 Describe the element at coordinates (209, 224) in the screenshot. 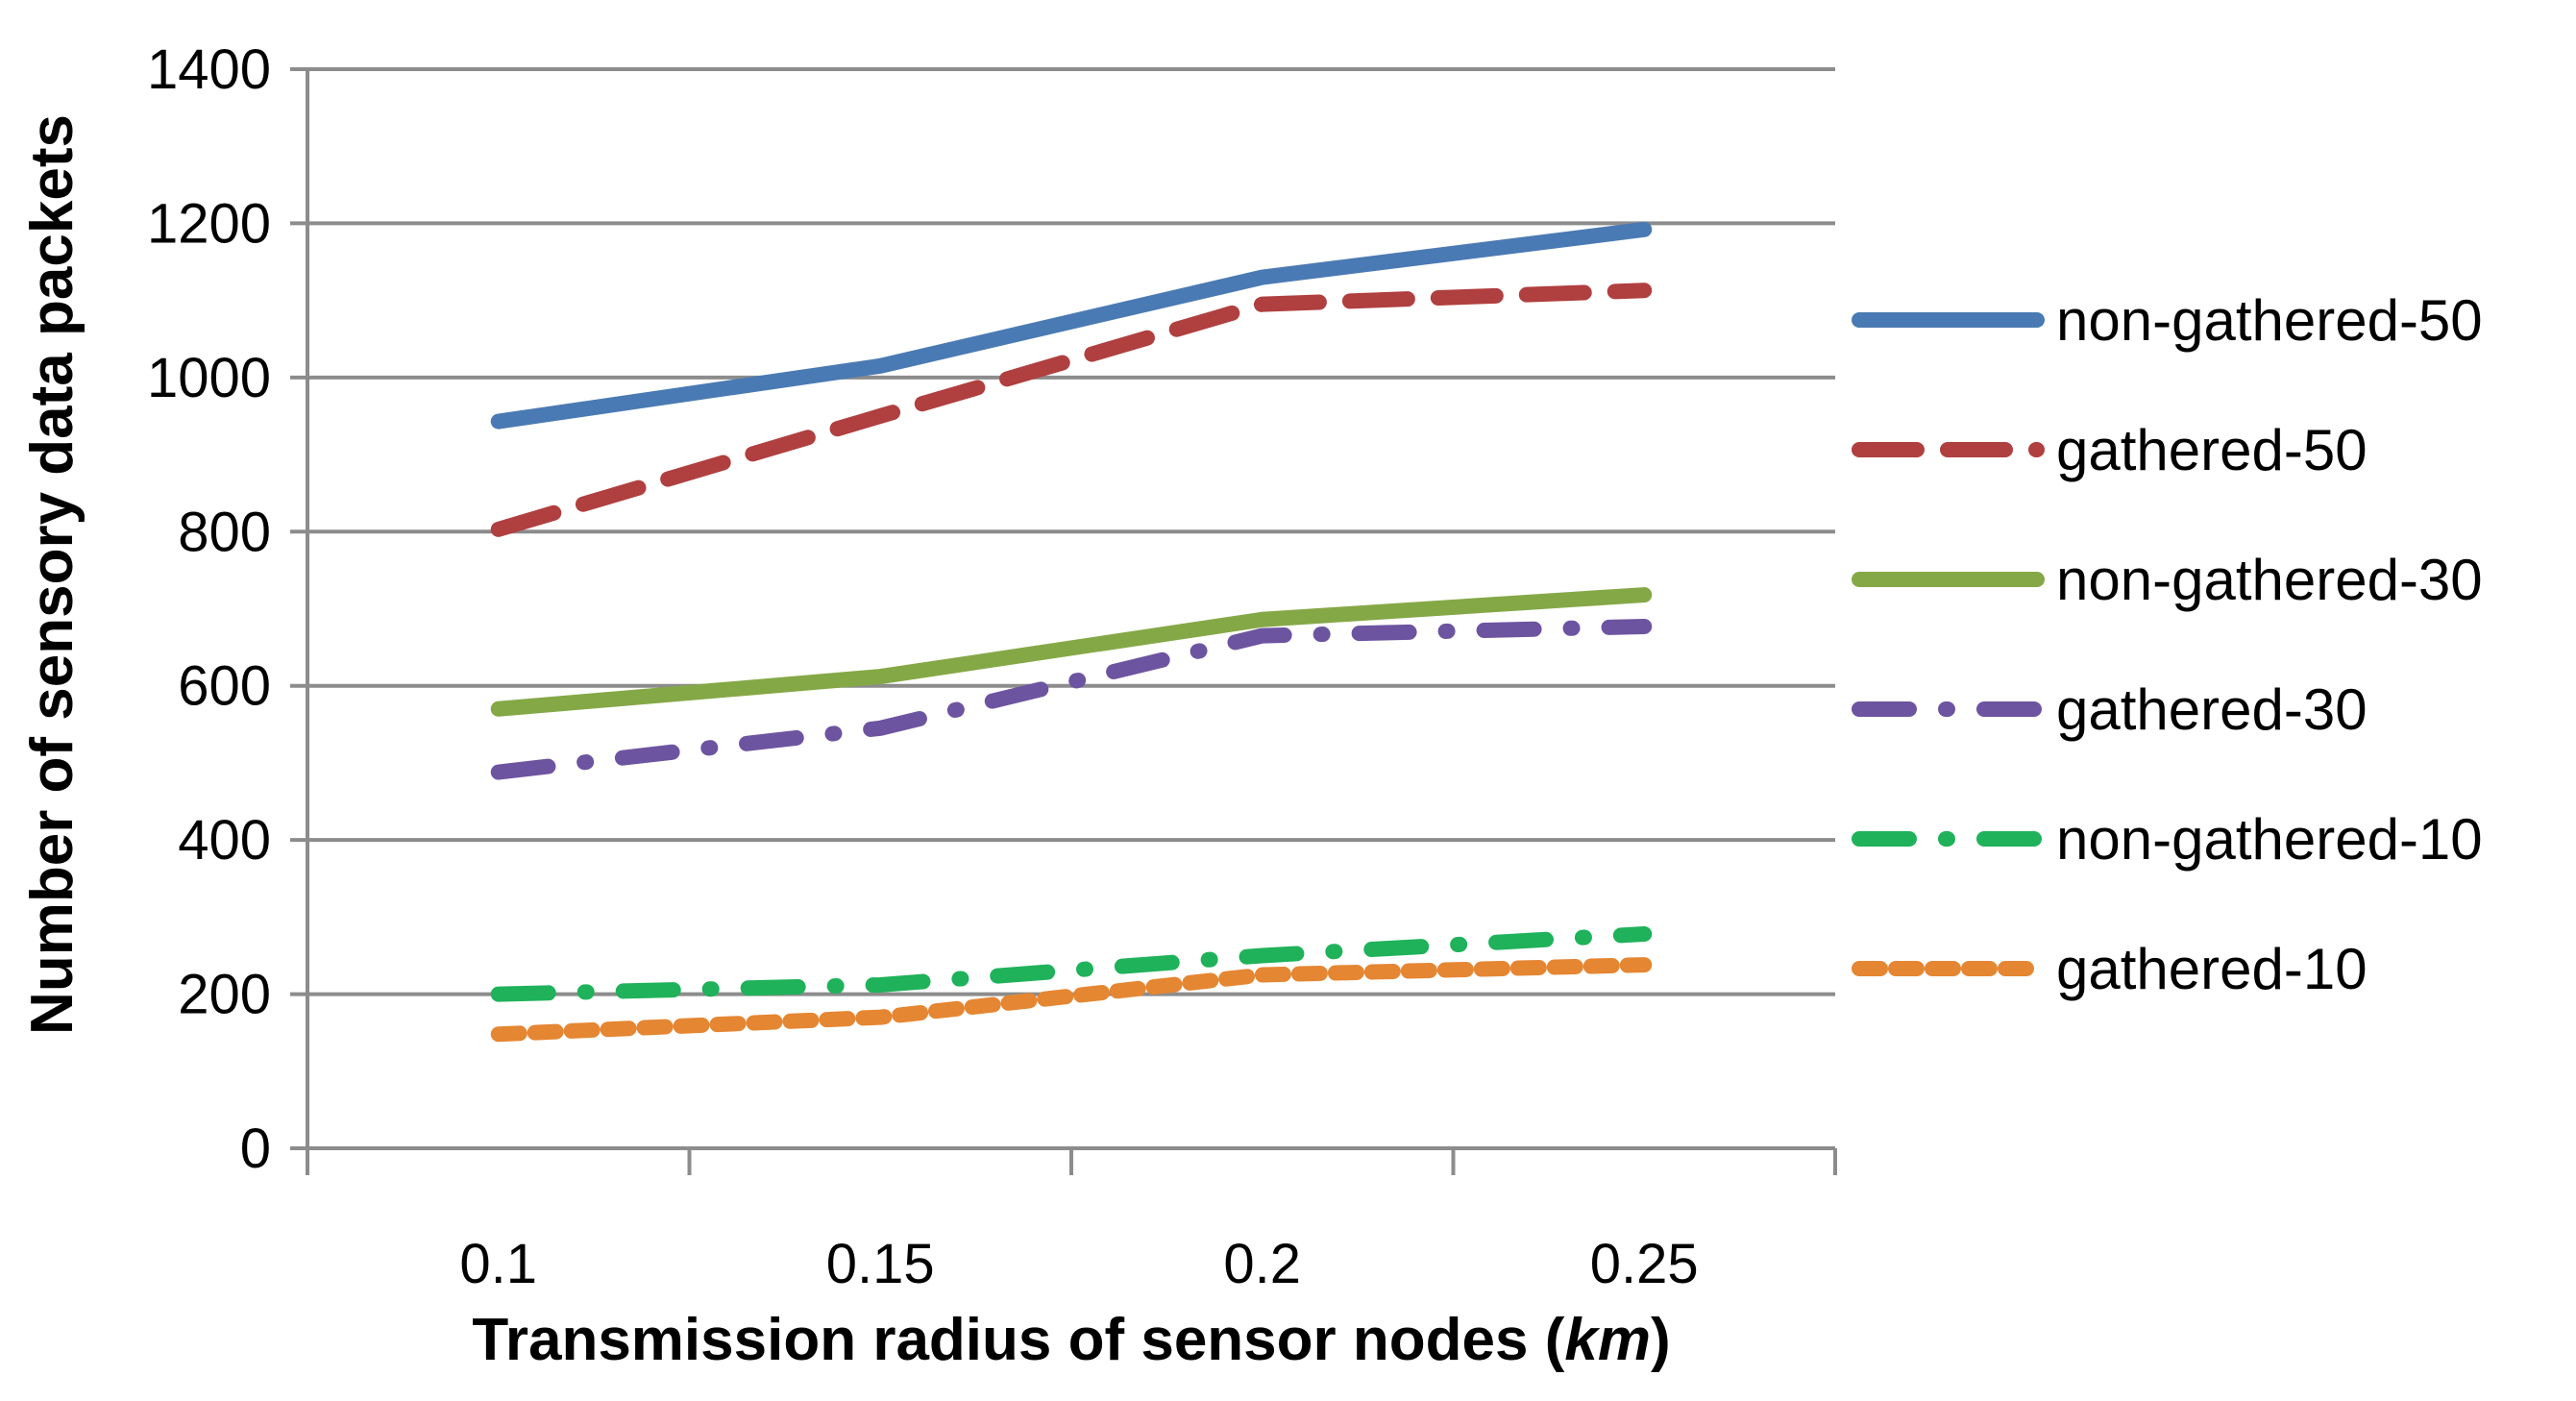

I see `y-tick-label-1200: 1200` at that location.